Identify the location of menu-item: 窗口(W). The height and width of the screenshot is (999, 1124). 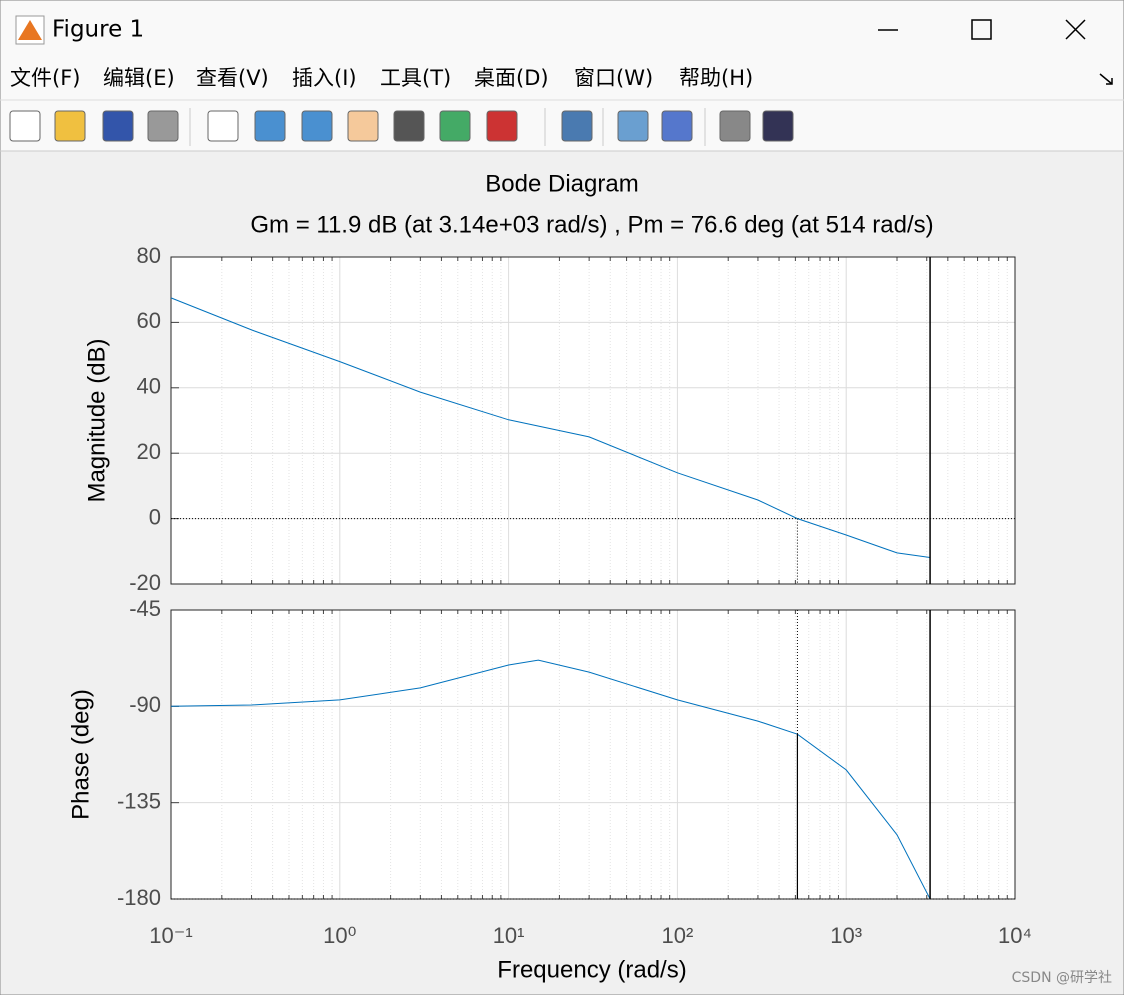
(613, 78).